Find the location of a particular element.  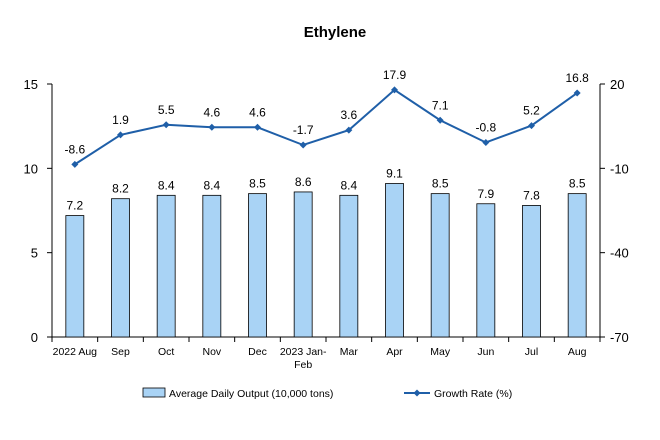

legend-line-marker is located at coordinates (417, 393).